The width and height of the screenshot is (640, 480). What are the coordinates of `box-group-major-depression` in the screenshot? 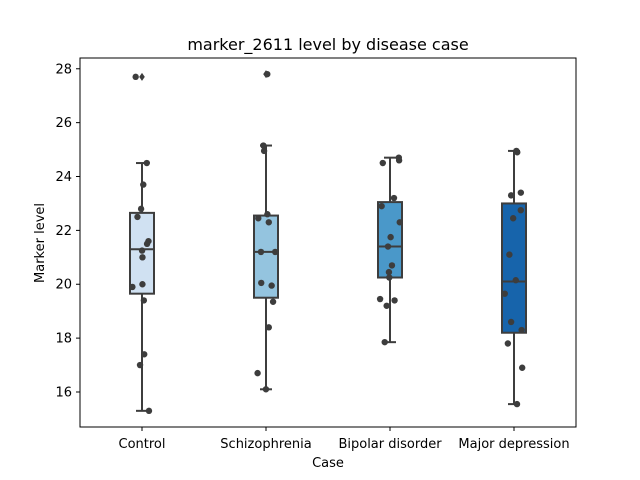 It's located at (514, 277).